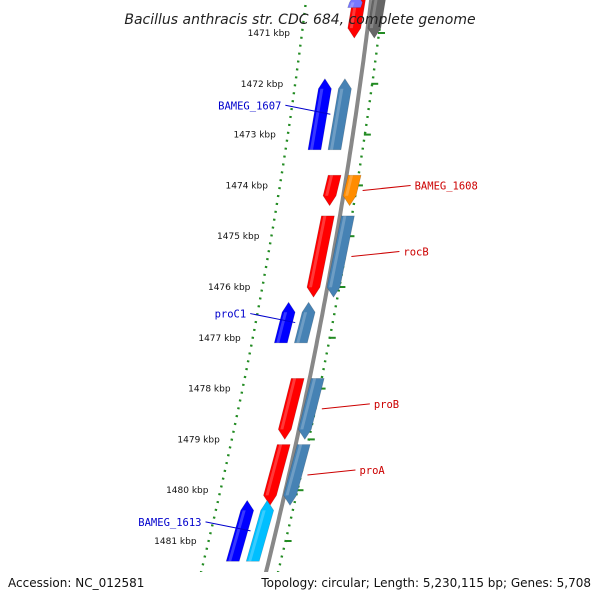  What do you see at coordinates (238, 237) in the screenshot?
I see `kbp-label: 1475 kbp` at bounding box center [238, 237].